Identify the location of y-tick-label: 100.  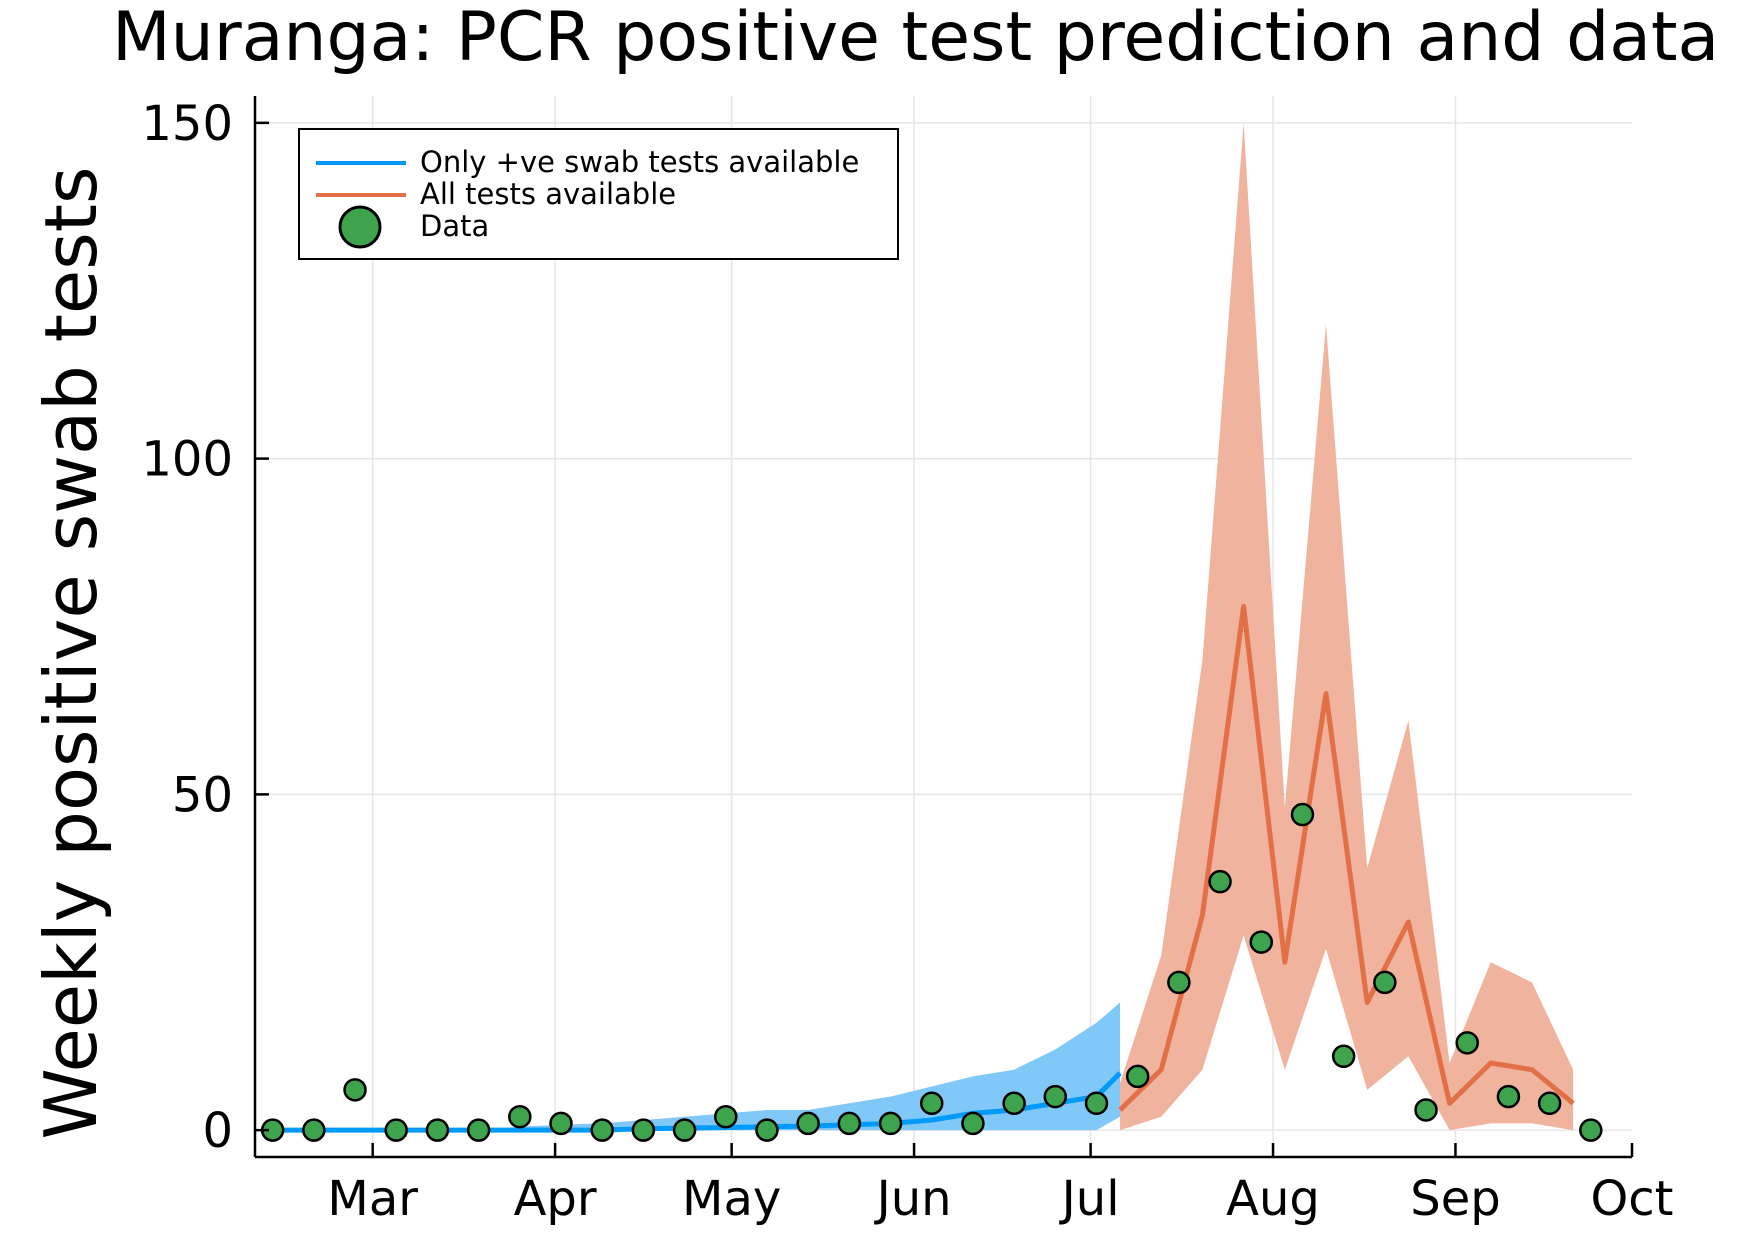
(187, 460).